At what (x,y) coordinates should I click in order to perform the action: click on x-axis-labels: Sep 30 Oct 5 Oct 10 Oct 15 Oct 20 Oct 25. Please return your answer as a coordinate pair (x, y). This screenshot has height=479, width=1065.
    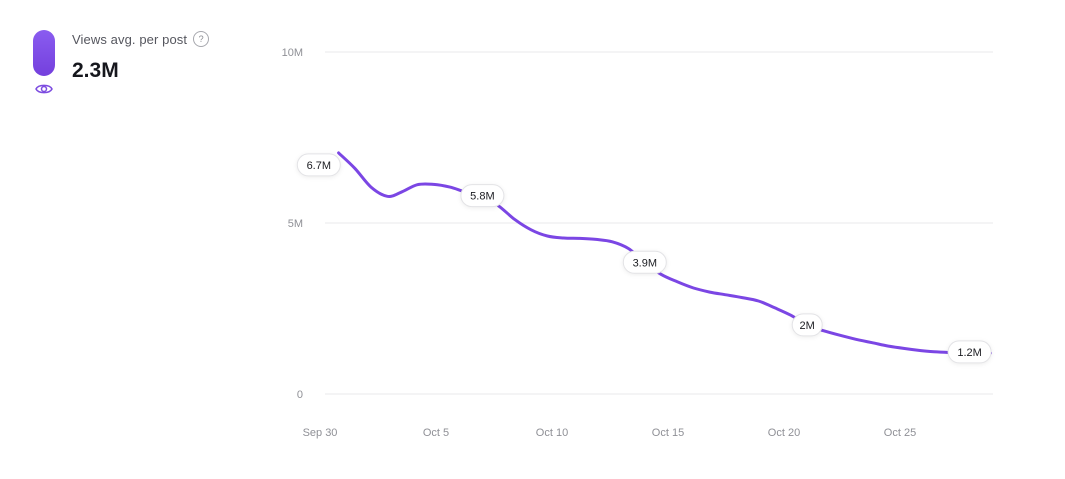
    Looking at the image, I should click on (610, 433).